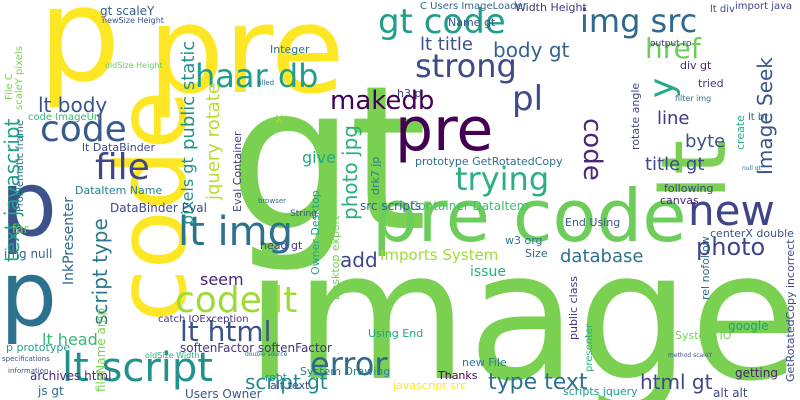 The image size is (800, 400). I want to click on word-width-height: Width Height, so click(551, 7).